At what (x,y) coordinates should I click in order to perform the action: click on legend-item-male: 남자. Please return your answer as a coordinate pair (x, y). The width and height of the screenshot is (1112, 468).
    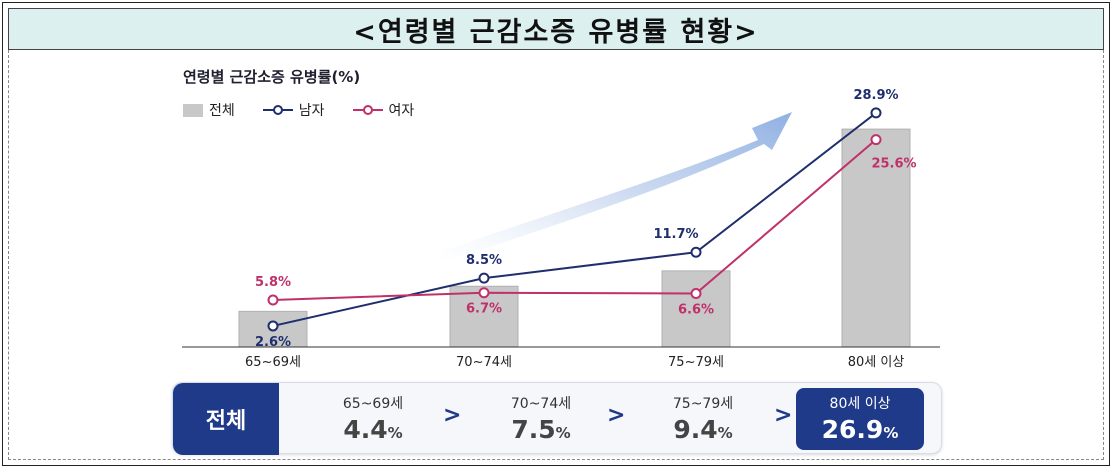
    Looking at the image, I should click on (293, 110).